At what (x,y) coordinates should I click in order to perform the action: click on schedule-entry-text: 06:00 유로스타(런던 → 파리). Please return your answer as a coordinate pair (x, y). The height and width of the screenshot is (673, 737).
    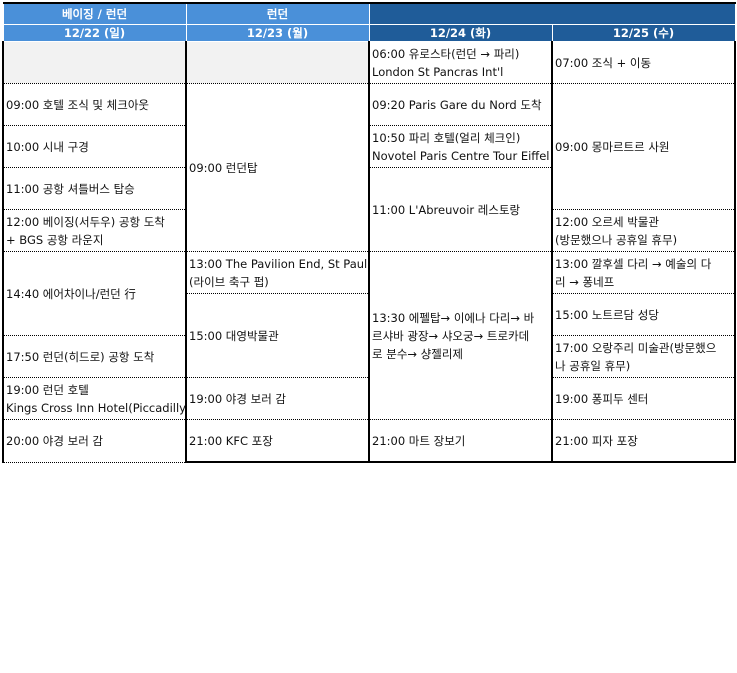
    Looking at the image, I should click on (446, 53).